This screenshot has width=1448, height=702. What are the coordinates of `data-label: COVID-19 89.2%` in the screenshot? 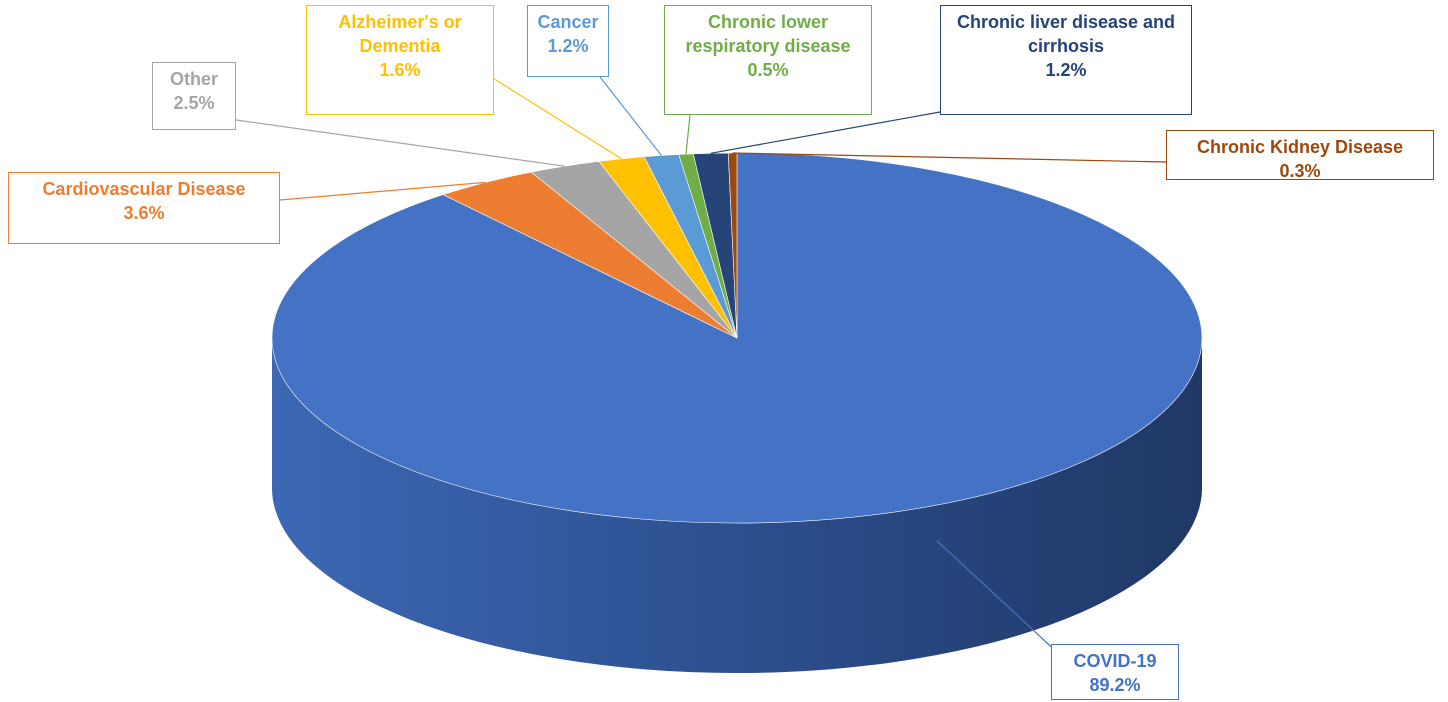 It's located at (1115, 672).